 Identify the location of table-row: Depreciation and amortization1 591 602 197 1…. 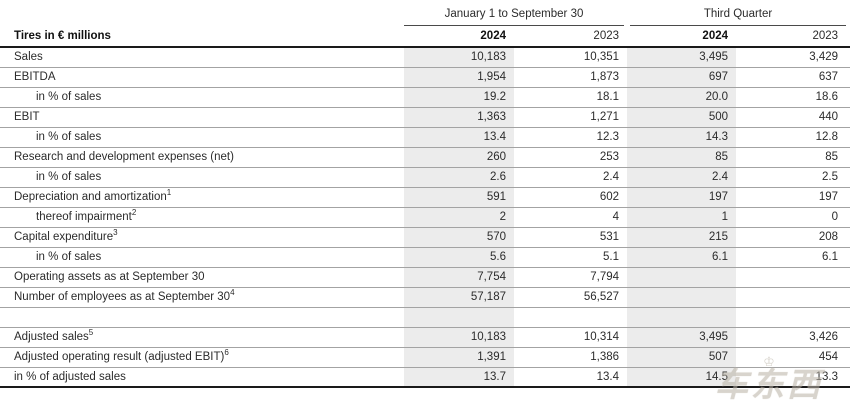
(425, 197).